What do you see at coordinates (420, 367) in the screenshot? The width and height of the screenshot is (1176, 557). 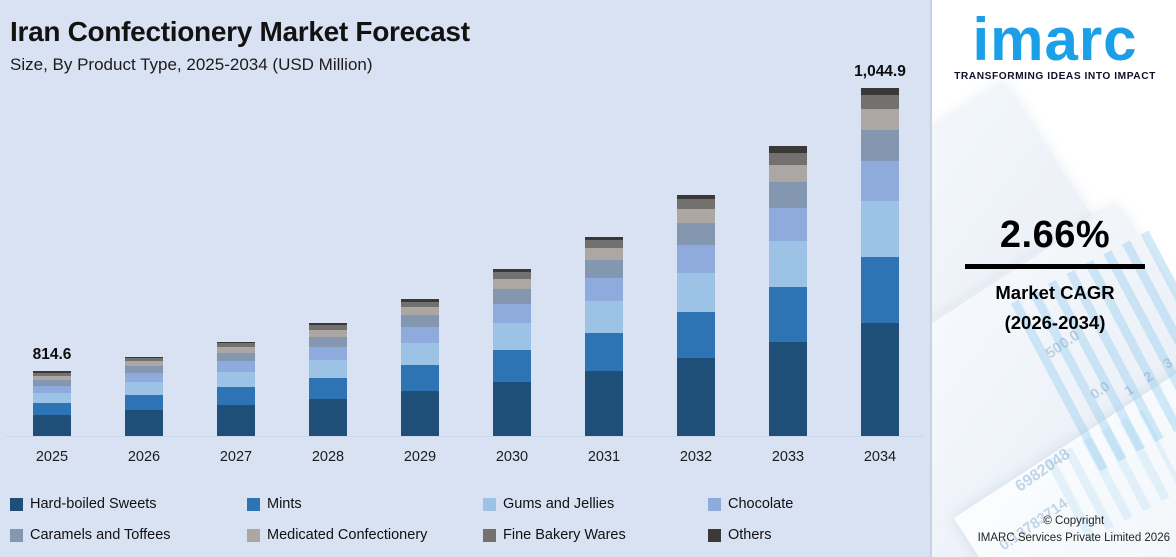 I see `bar-2029` at bounding box center [420, 367].